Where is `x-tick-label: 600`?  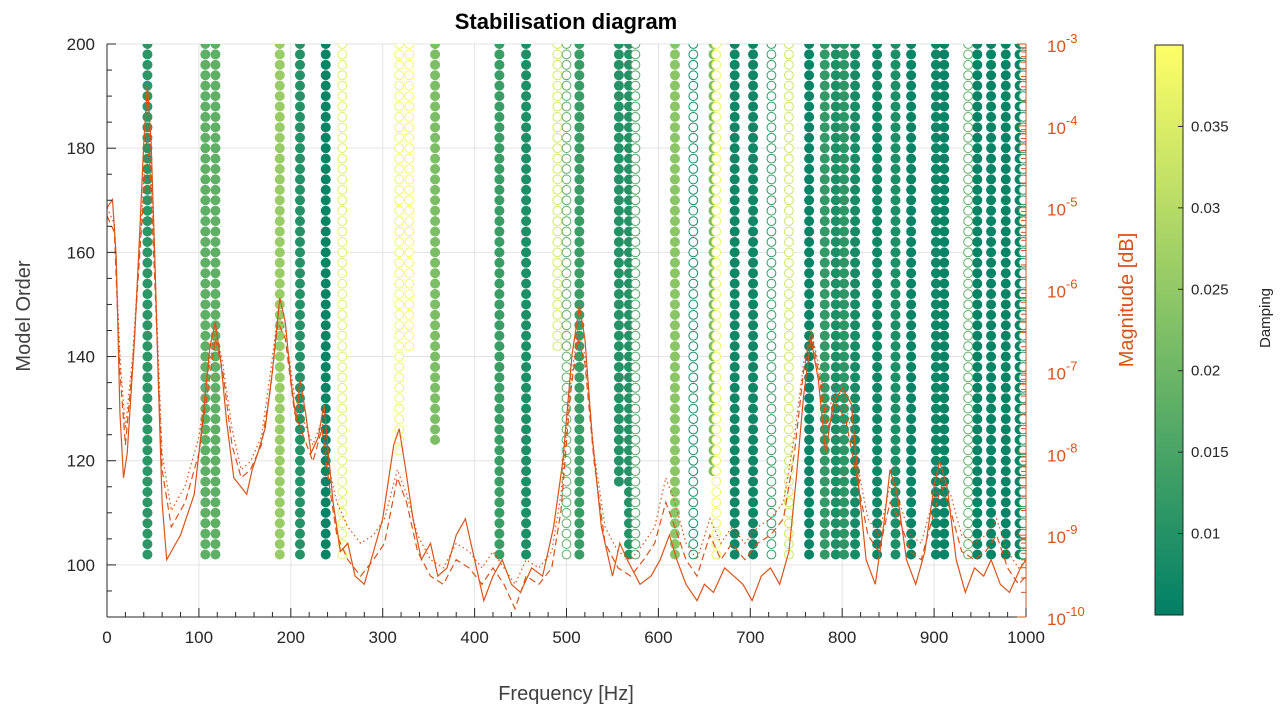
x-tick-label: 600 is located at coordinates (658, 637).